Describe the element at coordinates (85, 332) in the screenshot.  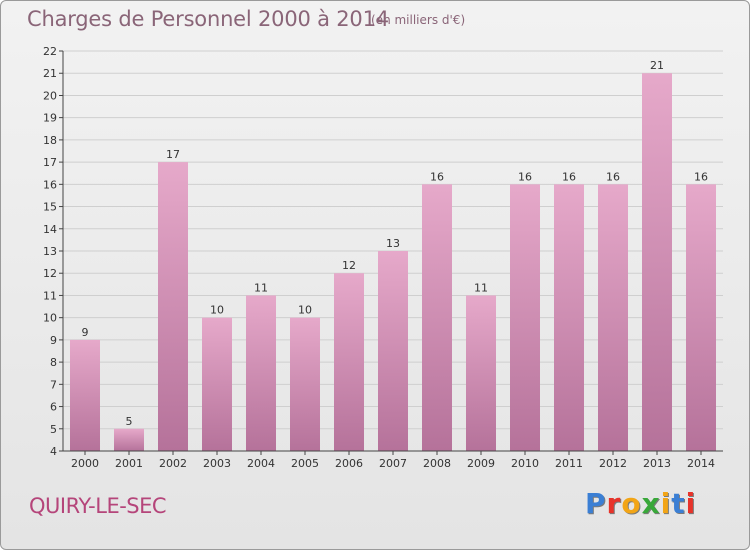
I see `data-label: 9` at that location.